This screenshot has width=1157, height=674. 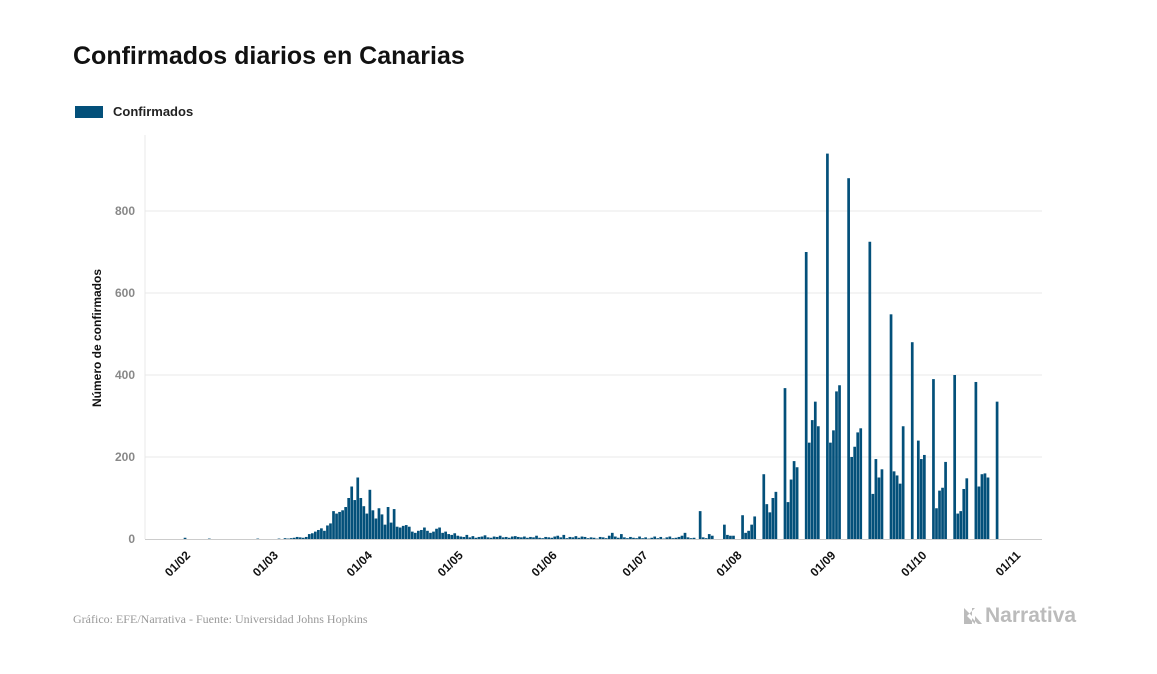 I want to click on x-tick-label: 01/07, so click(x=635, y=563).